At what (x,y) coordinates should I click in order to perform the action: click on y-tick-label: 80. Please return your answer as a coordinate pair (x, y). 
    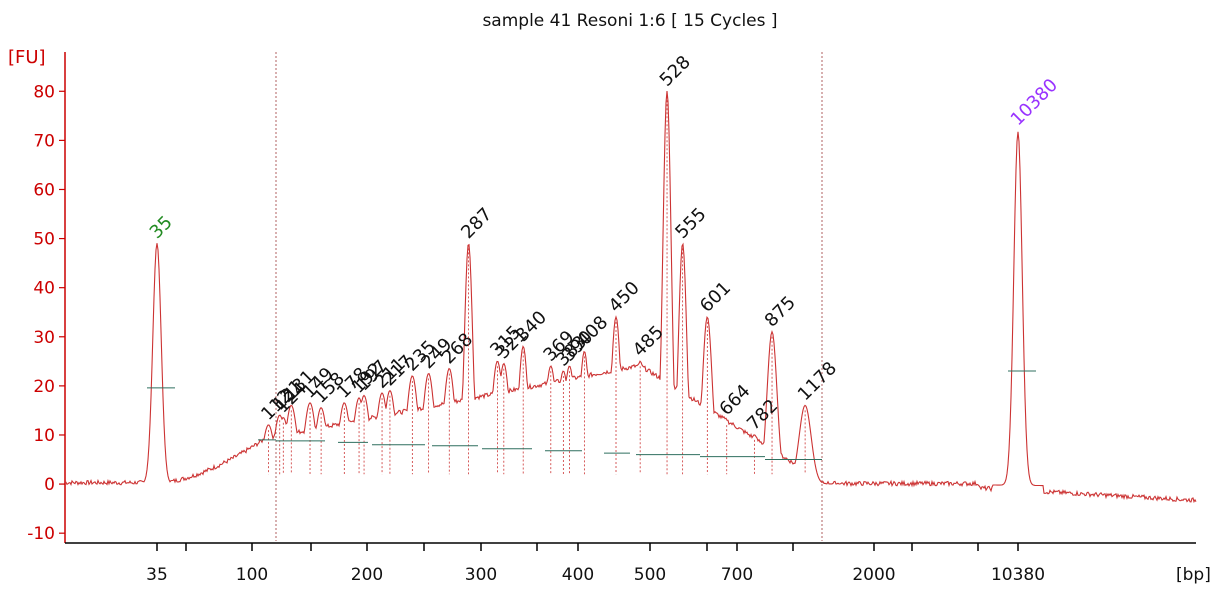
    Looking at the image, I should click on (44, 92).